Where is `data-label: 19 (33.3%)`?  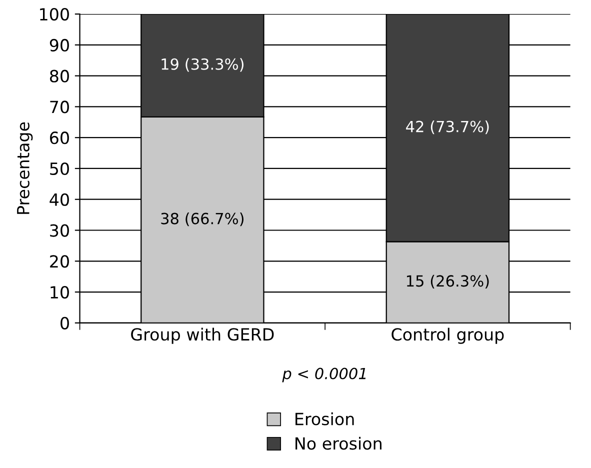
data-label: 19 (33.3%) is located at coordinates (203, 65).